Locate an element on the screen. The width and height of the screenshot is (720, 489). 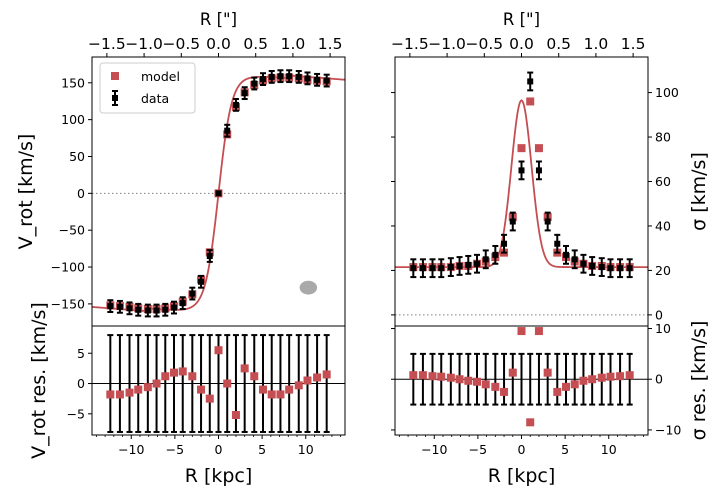
beam-ellipse is located at coordinates (308, 287).